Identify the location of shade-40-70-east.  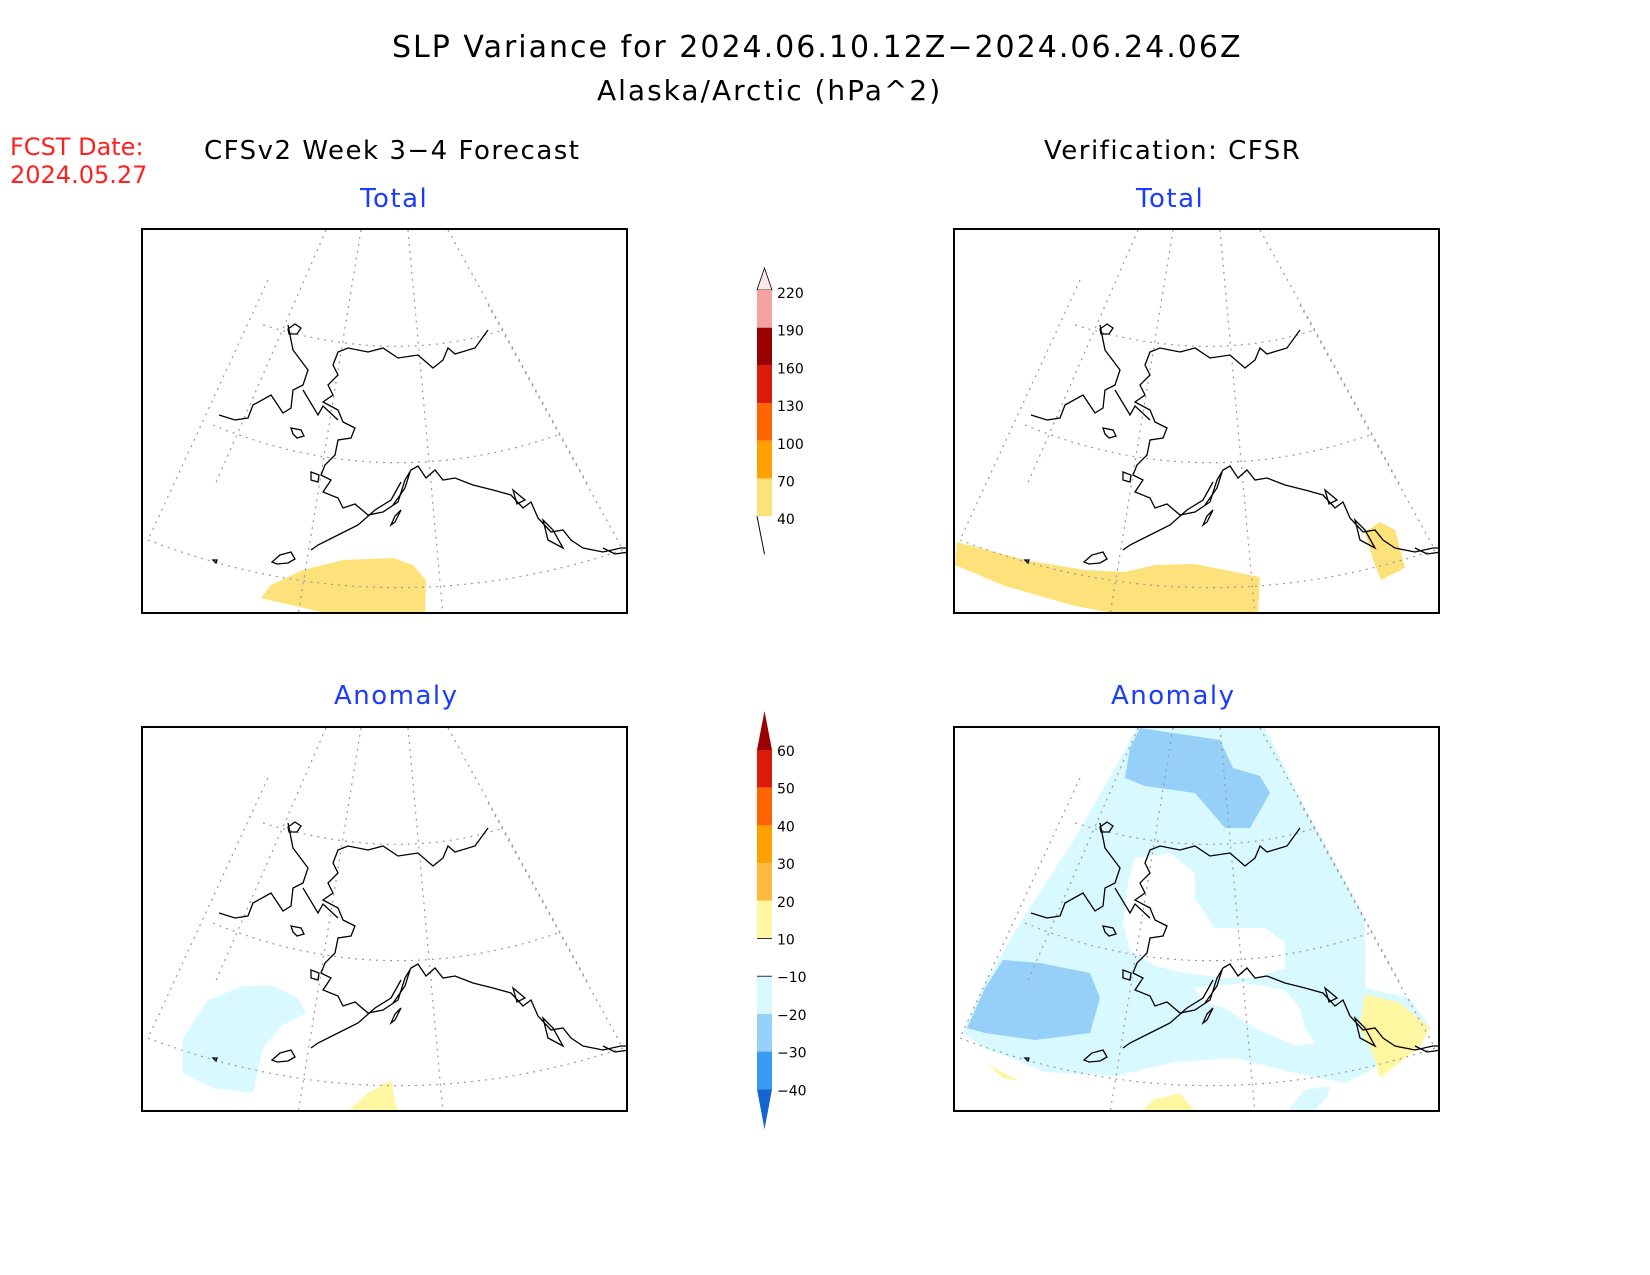
(1385, 551).